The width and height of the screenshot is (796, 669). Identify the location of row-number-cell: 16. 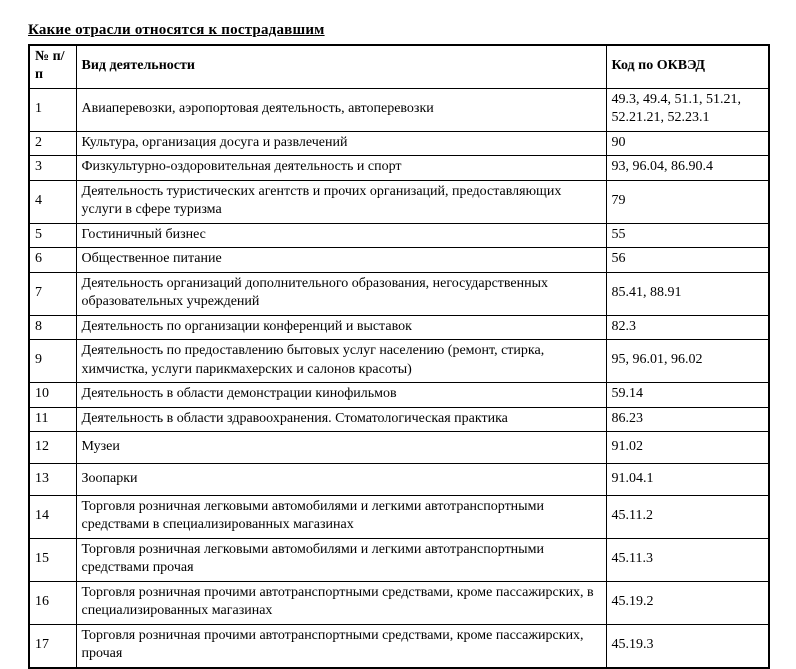
(52, 602).